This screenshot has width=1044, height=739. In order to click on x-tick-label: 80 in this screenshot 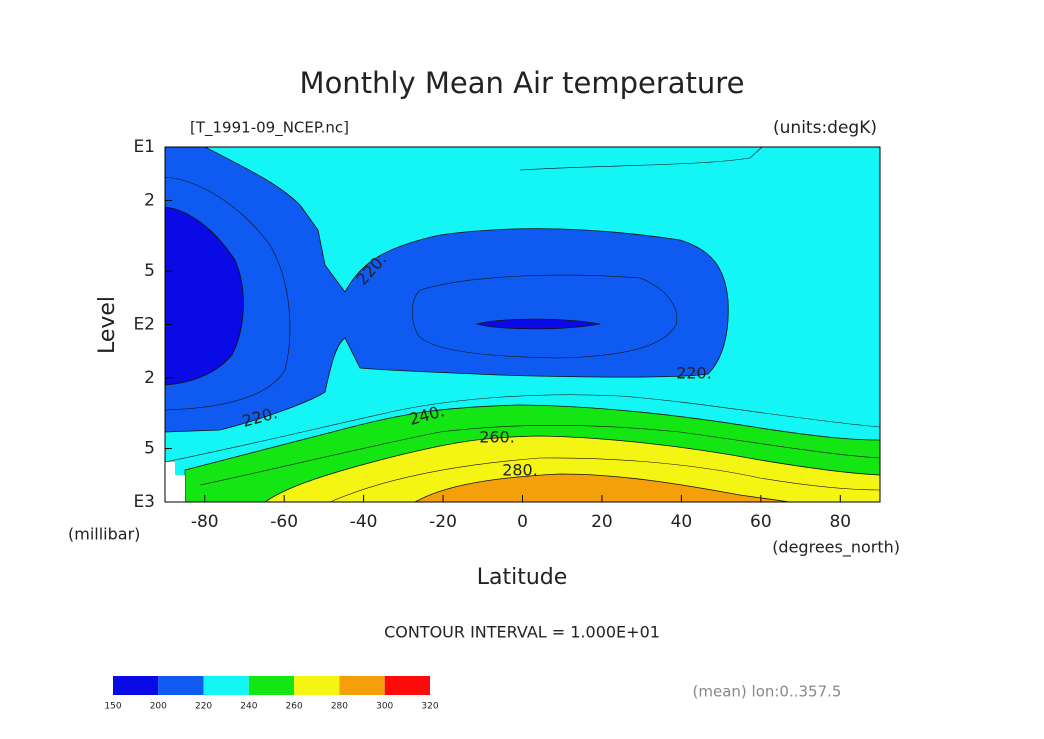, I will do `click(840, 522)`.